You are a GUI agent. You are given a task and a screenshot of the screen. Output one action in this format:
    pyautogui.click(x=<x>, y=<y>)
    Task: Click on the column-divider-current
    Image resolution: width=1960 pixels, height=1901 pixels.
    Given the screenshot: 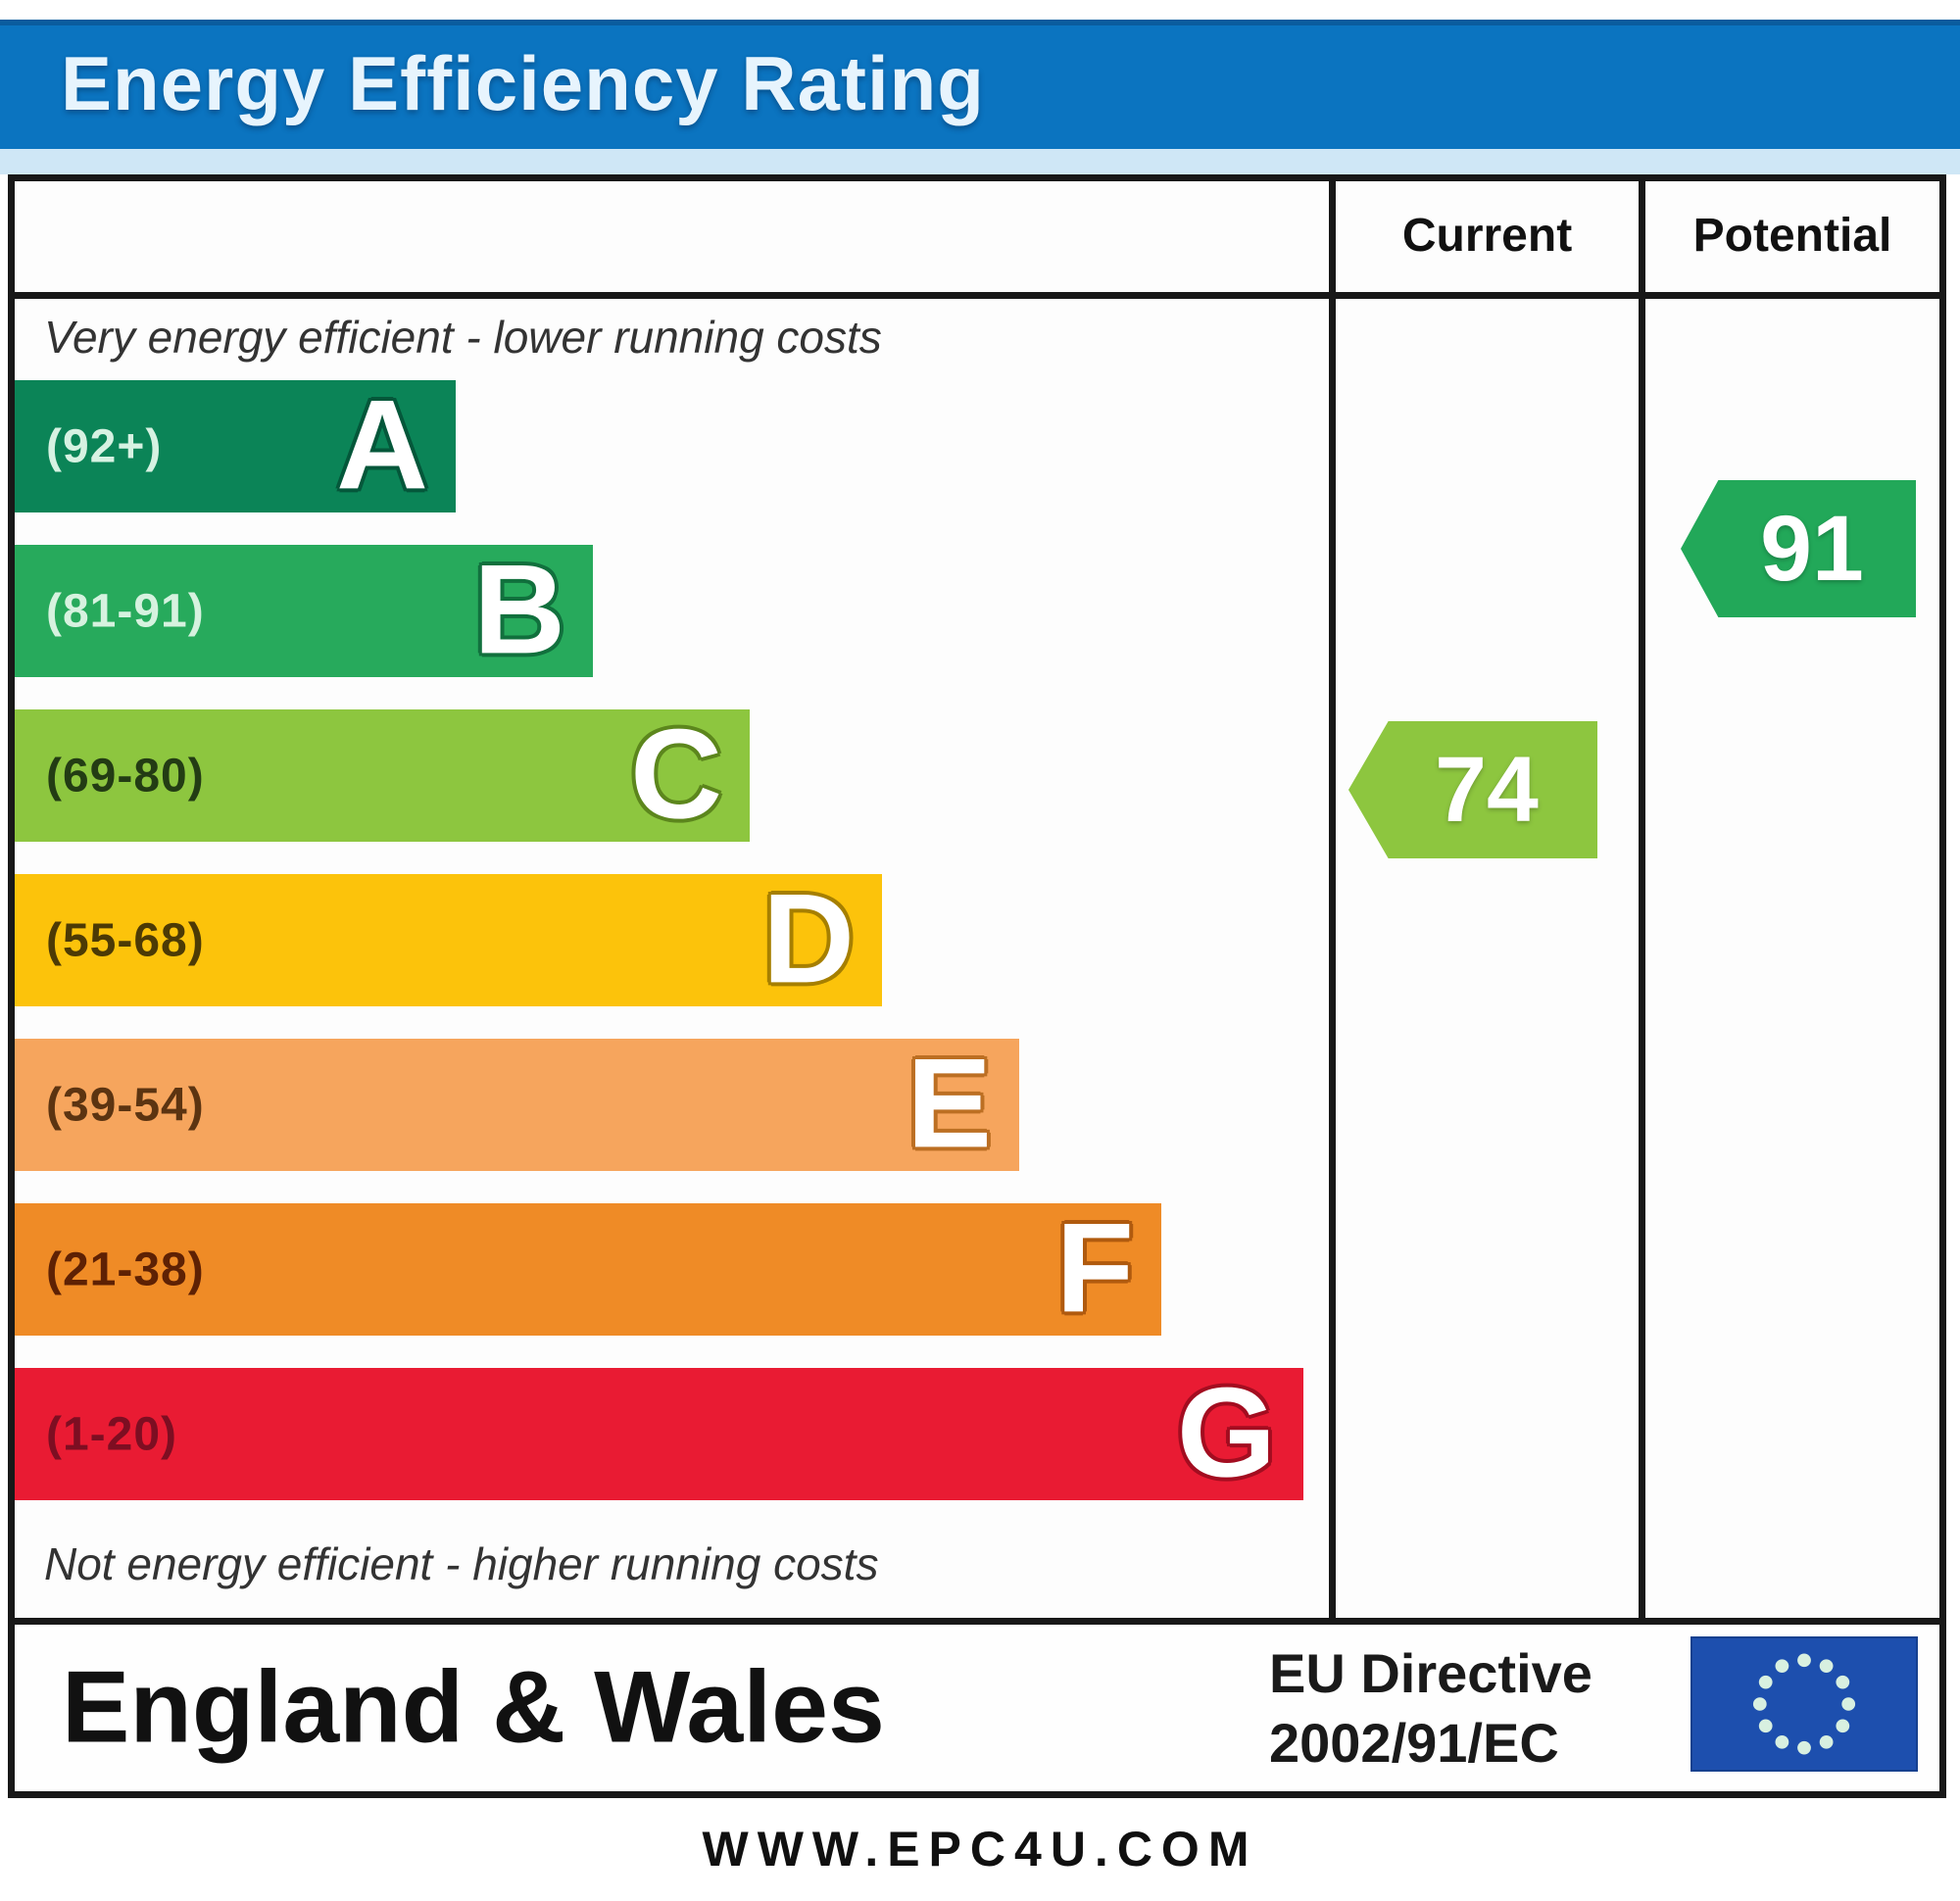 What is the action you would take?
    pyautogui.click(x=1332, y=899)
    